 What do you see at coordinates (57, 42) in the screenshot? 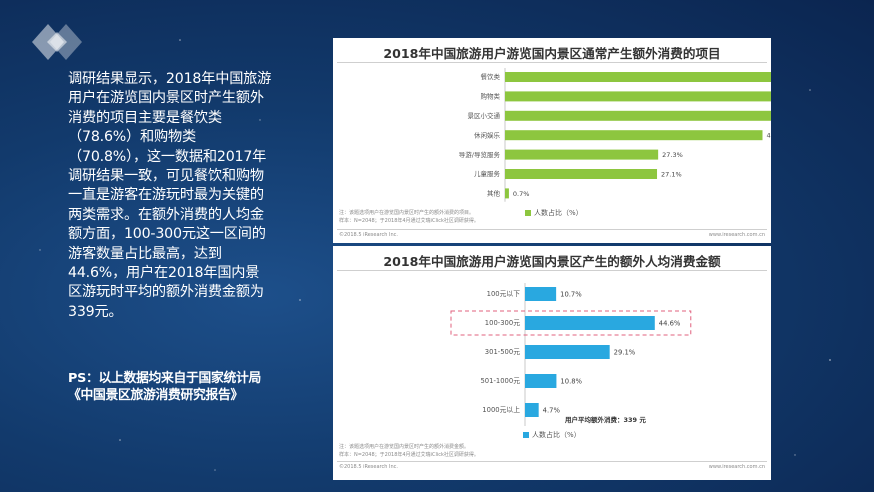
I see `diamond-logo-icon` at bounding box center [57, 42].